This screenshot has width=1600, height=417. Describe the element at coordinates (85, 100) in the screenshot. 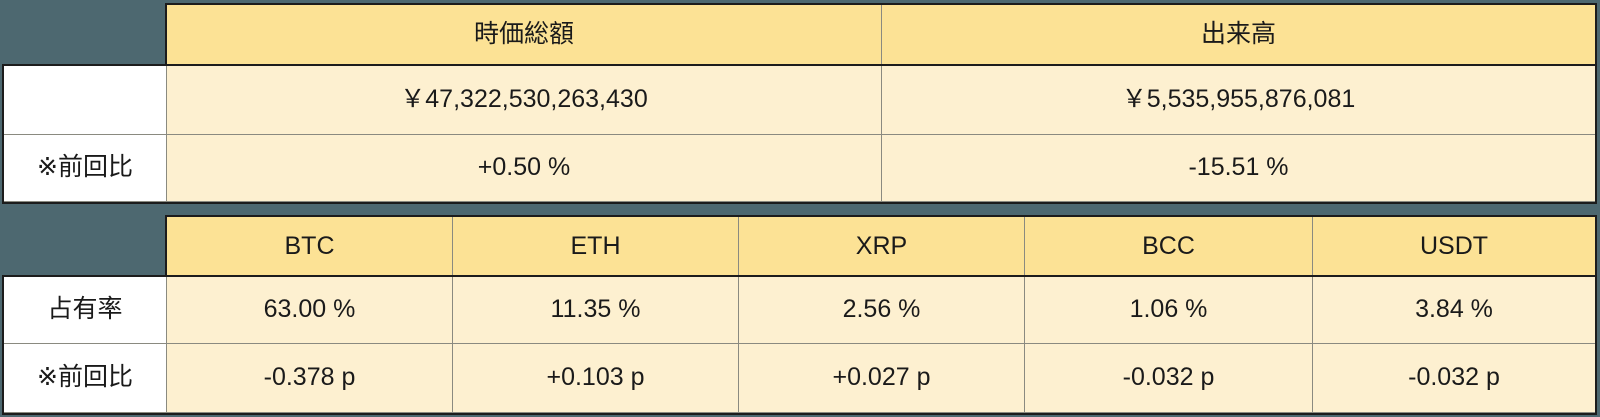

I see `row-label-value` at that location.